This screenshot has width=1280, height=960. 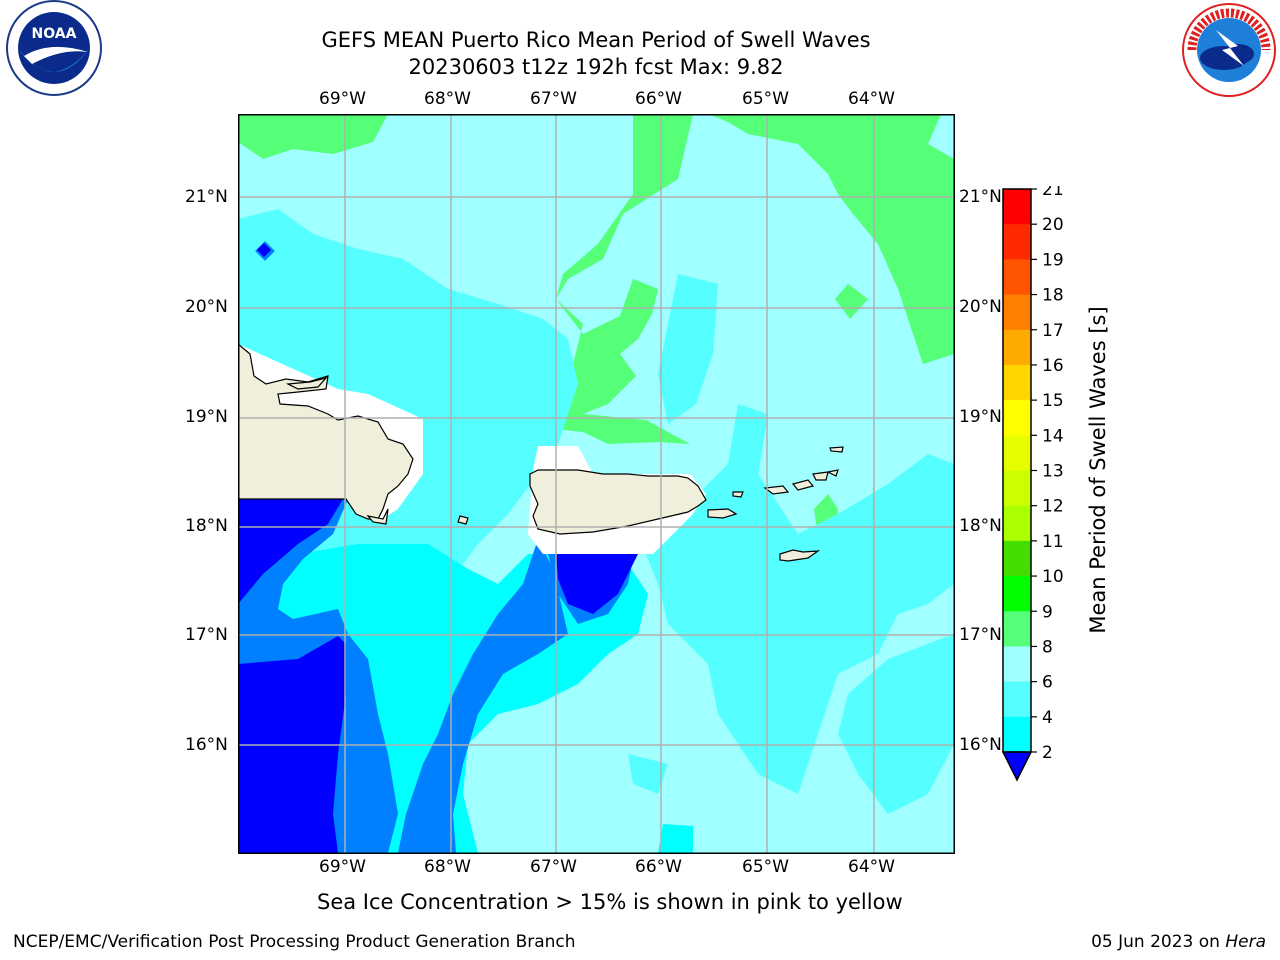 I want to click on lon-label-top: 69°W, so click(x=342, y=99).